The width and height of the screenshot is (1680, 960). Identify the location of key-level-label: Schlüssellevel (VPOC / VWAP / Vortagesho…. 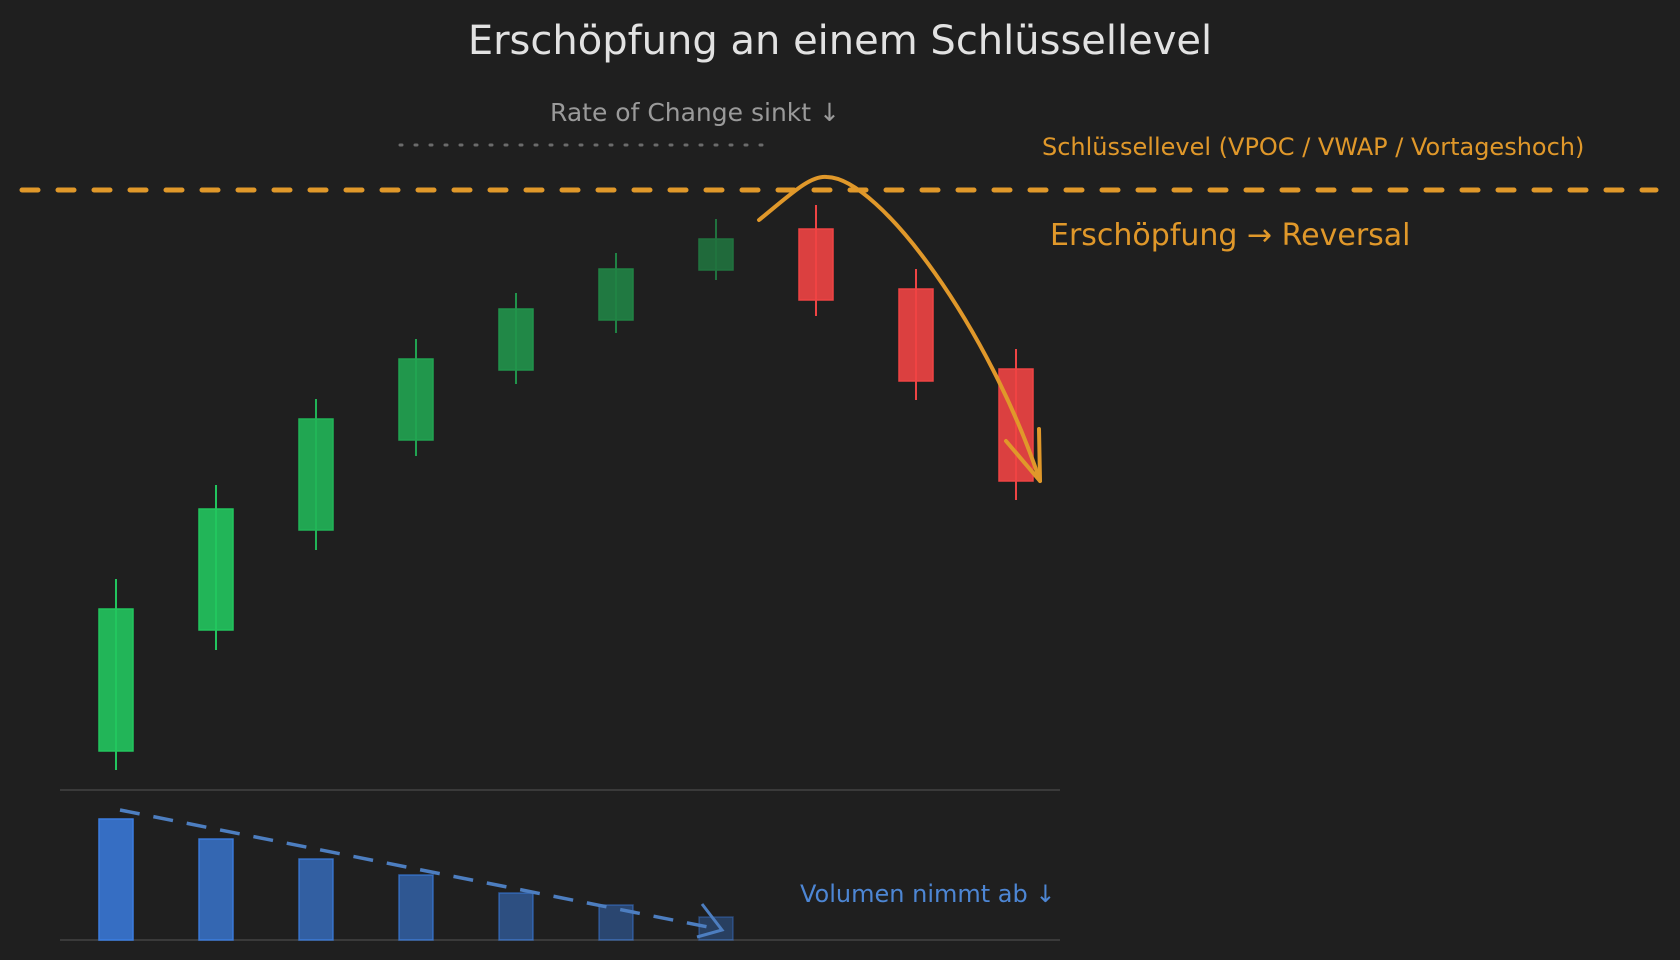
(1313, 147).